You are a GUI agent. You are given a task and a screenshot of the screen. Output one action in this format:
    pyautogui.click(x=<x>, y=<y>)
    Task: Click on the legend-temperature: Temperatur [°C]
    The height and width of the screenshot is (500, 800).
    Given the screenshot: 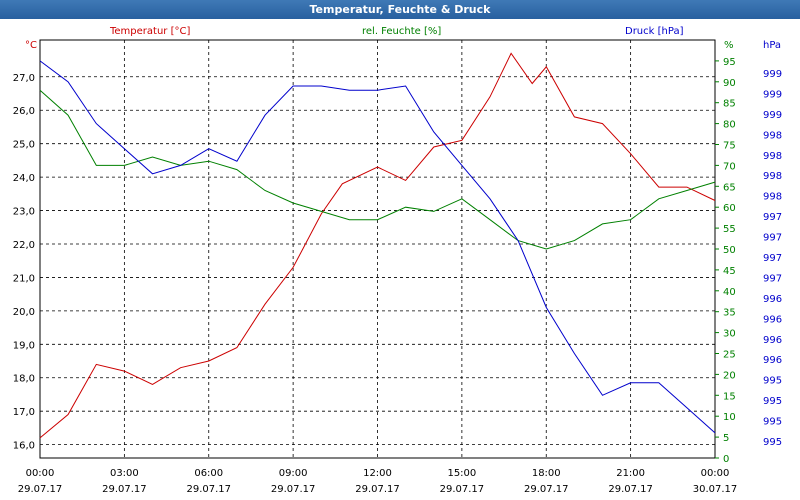 What is the action you would take?
    pyautogui.click(x=149, y=31)
    